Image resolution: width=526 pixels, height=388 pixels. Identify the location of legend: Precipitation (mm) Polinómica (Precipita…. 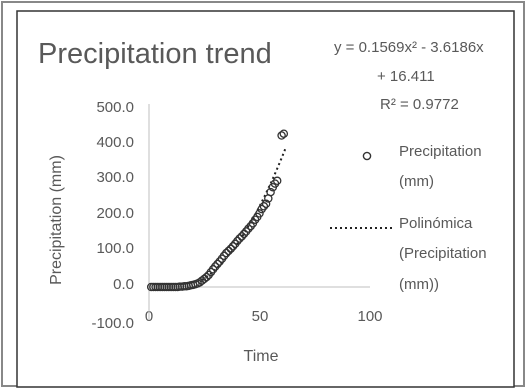
(408, 218).